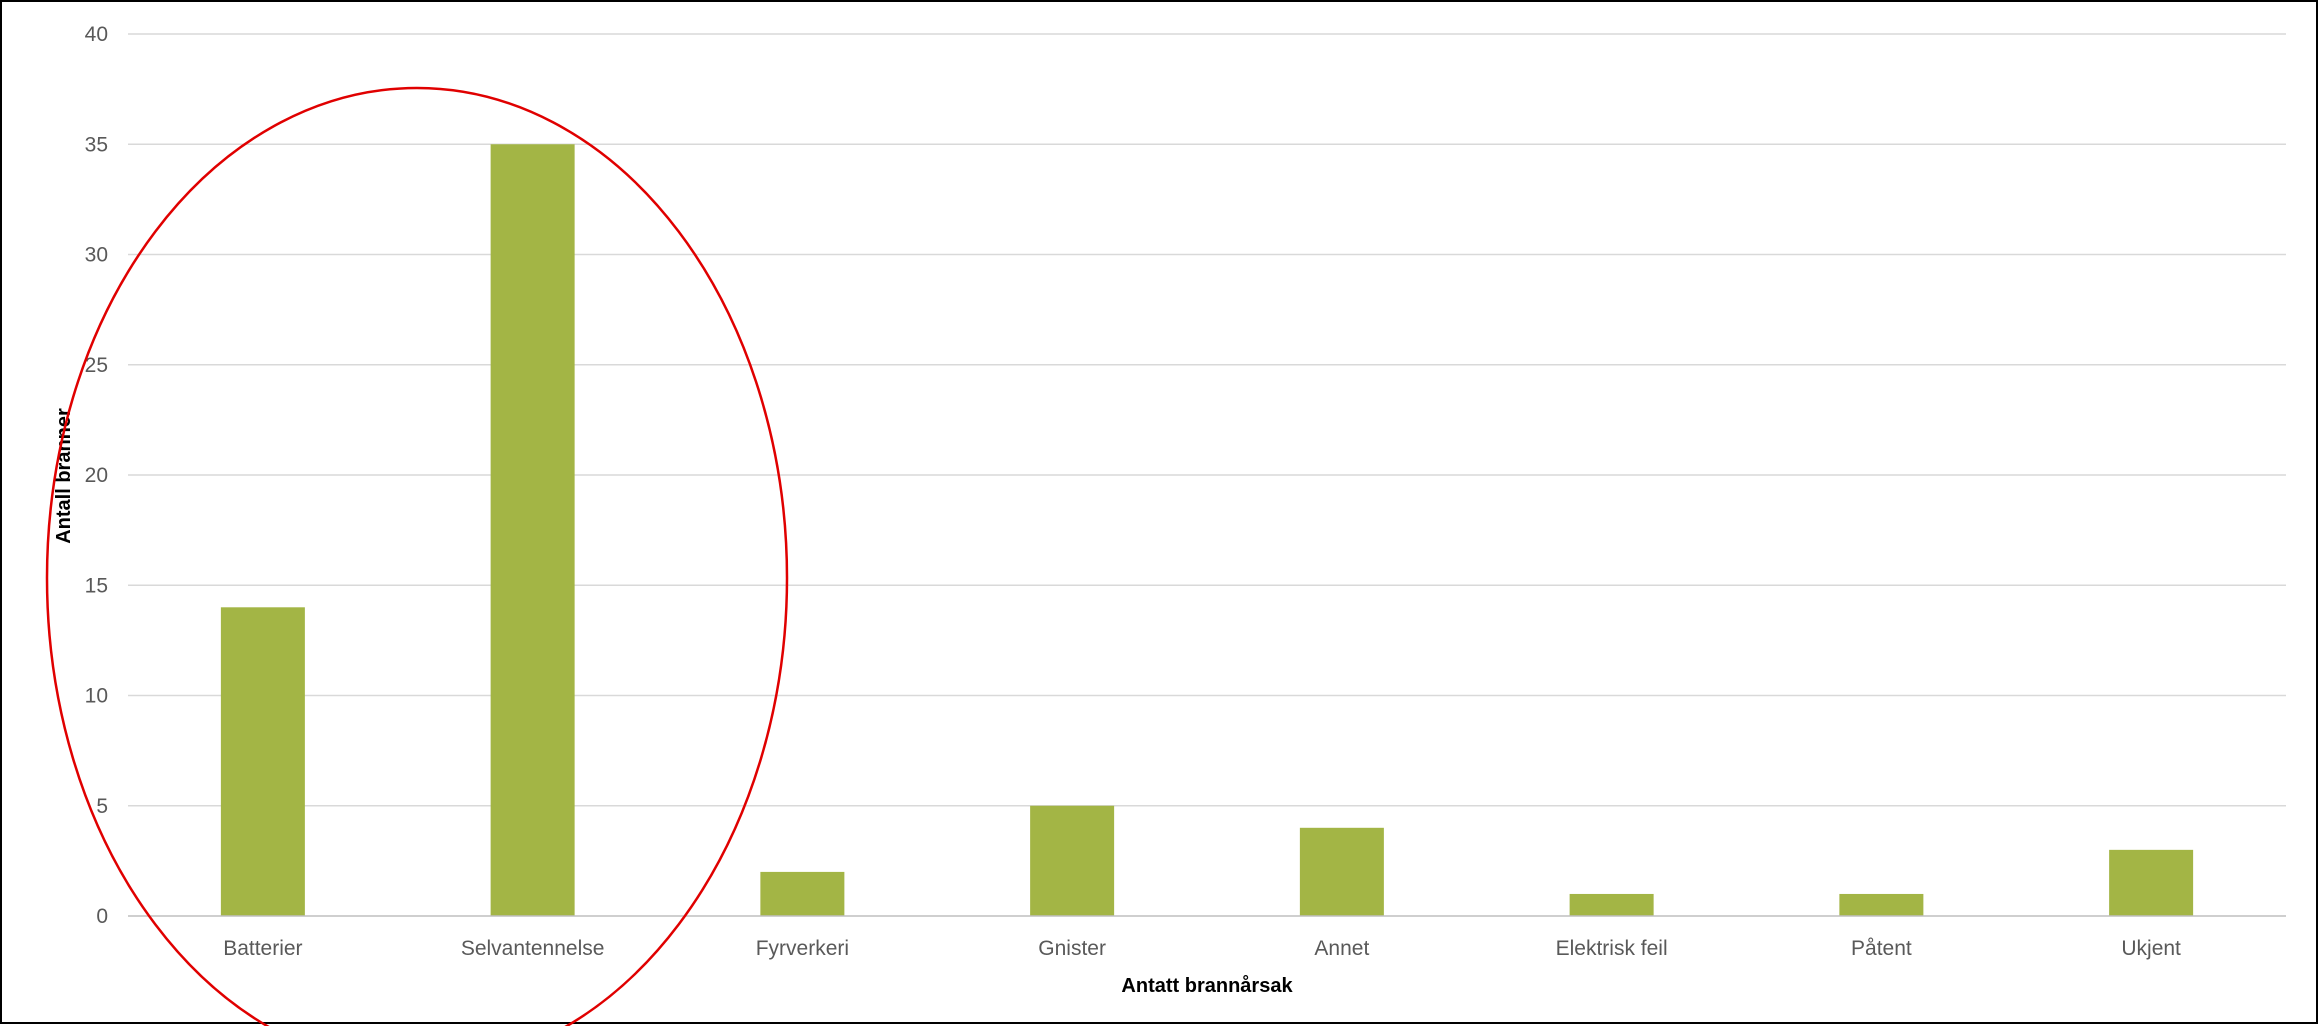 This screenshot has height=1026, width=2318. What do you see at coordinates (96, 585) in the screenshot?
I see `y-tick-label: 15` at bounding box center [96, 585].